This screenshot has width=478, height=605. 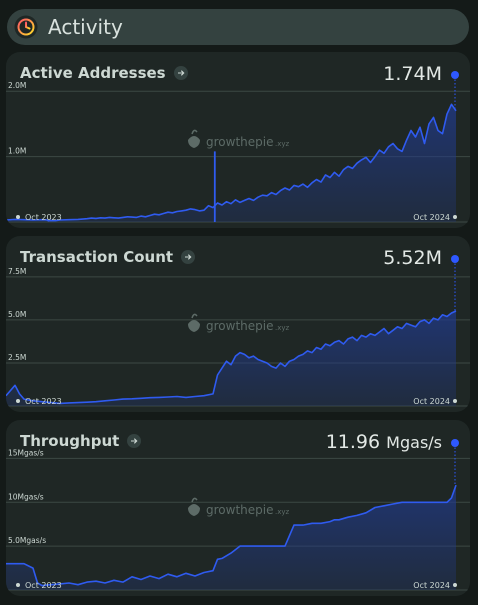 I want to click on activity-clock-icon, so click(x=26, y=27).